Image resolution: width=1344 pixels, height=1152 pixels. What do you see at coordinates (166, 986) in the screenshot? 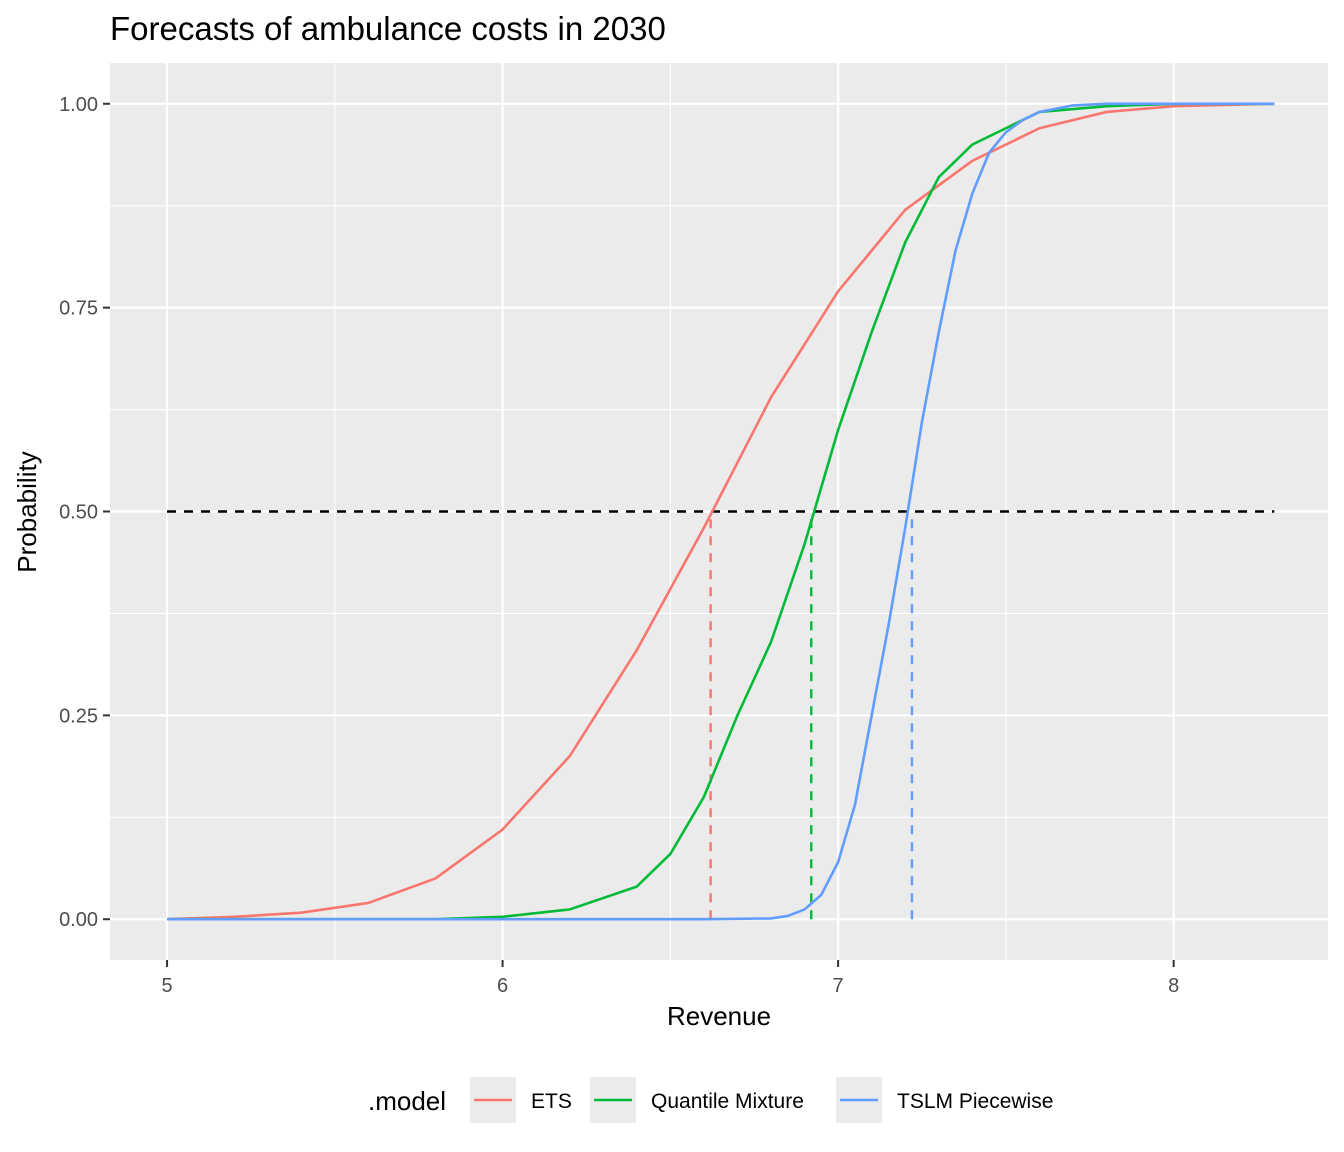
I see `x-tick-label: 5` at bounding box center [166, 986].